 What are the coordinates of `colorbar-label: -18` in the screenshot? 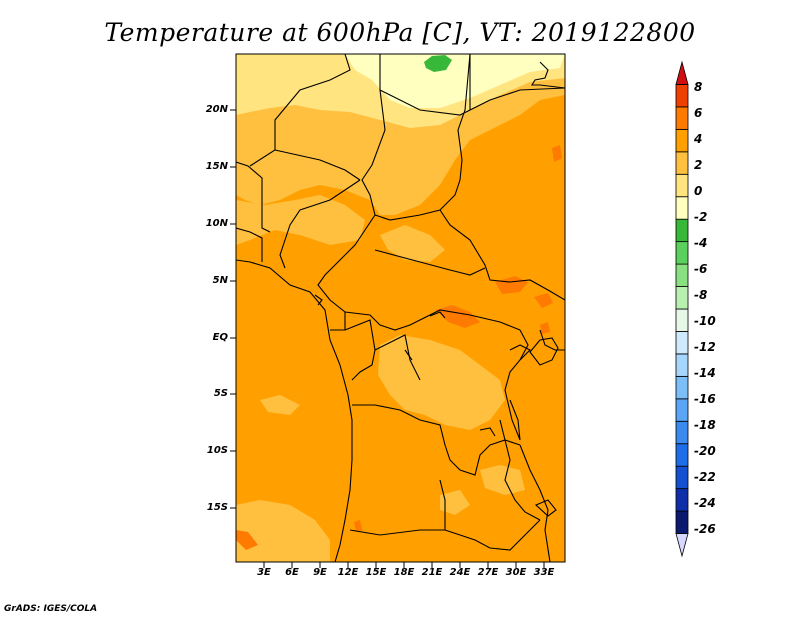 It's located at (705, 425).